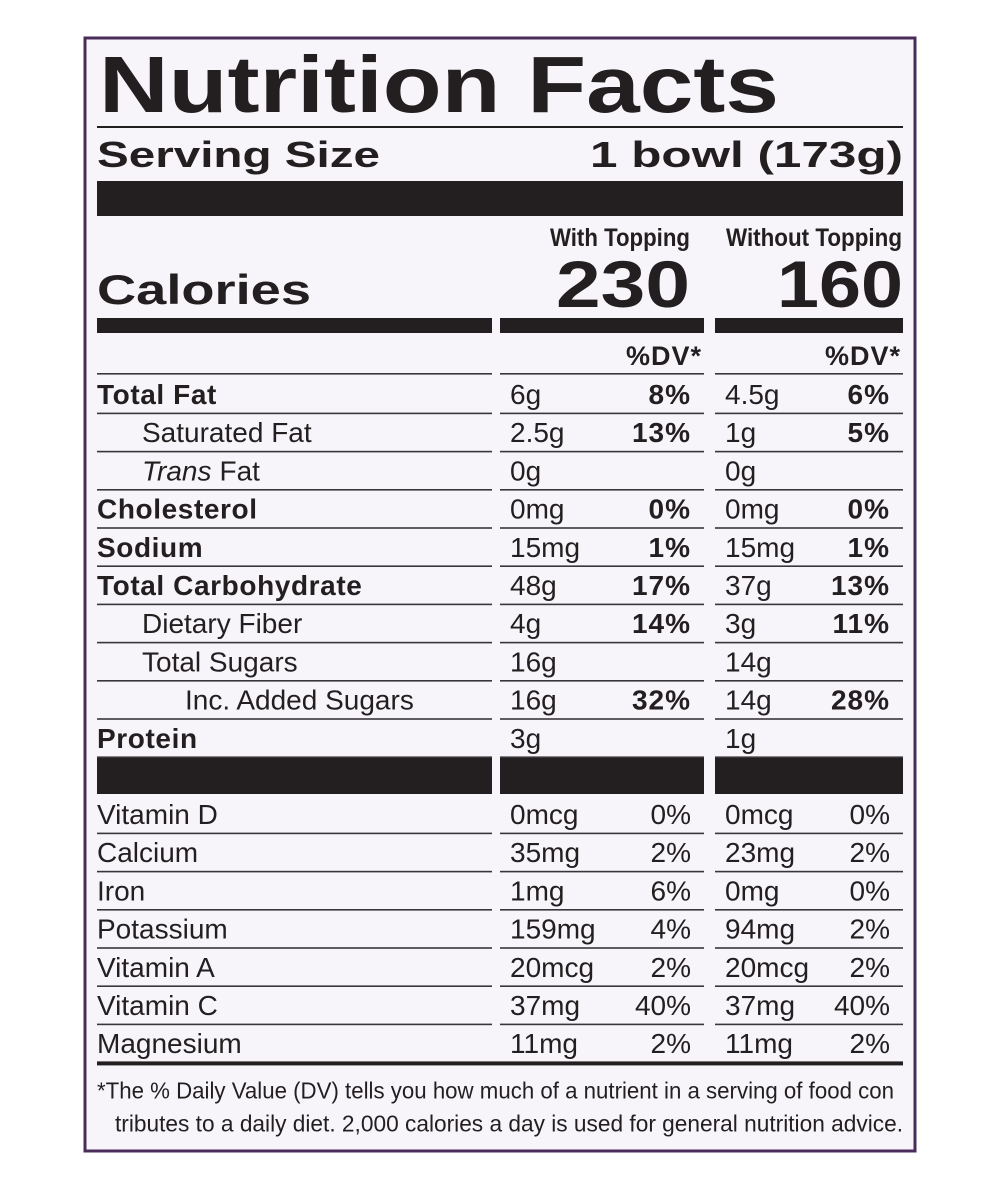 Image resolution: width=1000 pixels, height=1191 pixels. Describe the element at coordinates (537, 890) in the screenshot. I see `amount: 1mg` at that location.